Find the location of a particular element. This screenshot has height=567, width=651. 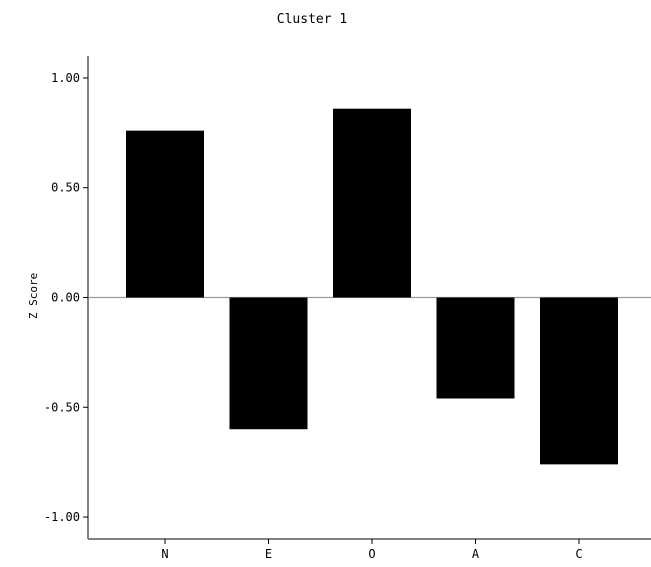

bar-n is located at coordinates (165, 214).